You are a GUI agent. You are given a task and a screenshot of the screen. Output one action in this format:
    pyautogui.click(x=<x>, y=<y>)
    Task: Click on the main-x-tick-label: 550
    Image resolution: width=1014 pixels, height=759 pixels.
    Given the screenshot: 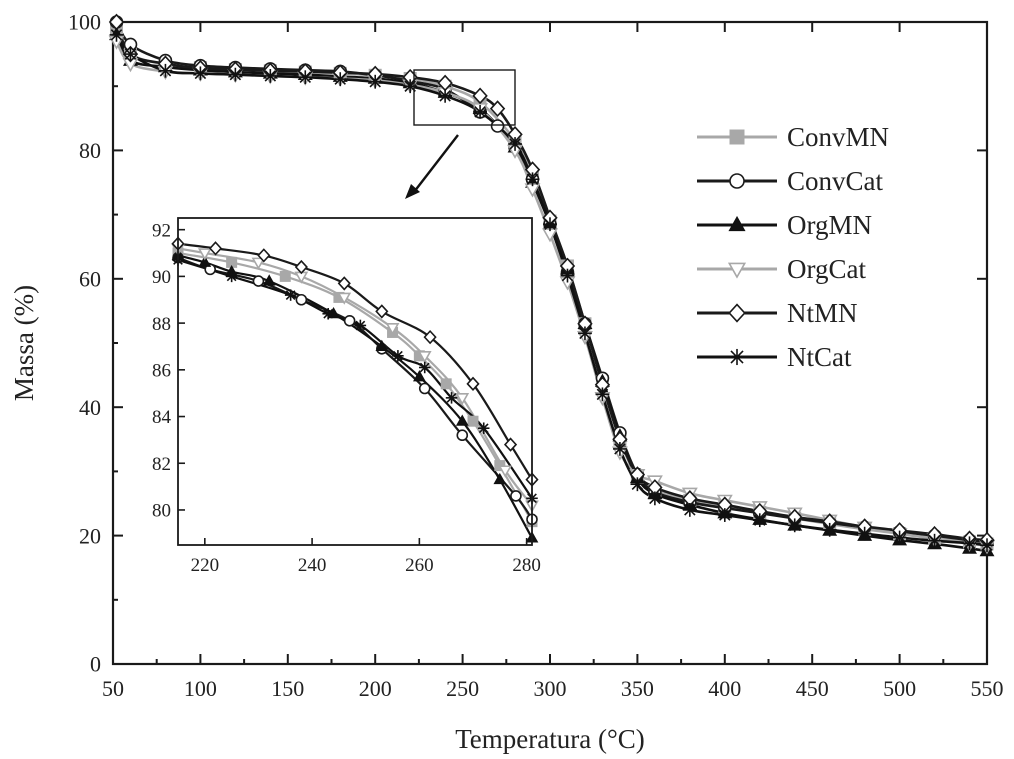 What is the action you would take?
    pyautogui.click(x=987, y=688)
    